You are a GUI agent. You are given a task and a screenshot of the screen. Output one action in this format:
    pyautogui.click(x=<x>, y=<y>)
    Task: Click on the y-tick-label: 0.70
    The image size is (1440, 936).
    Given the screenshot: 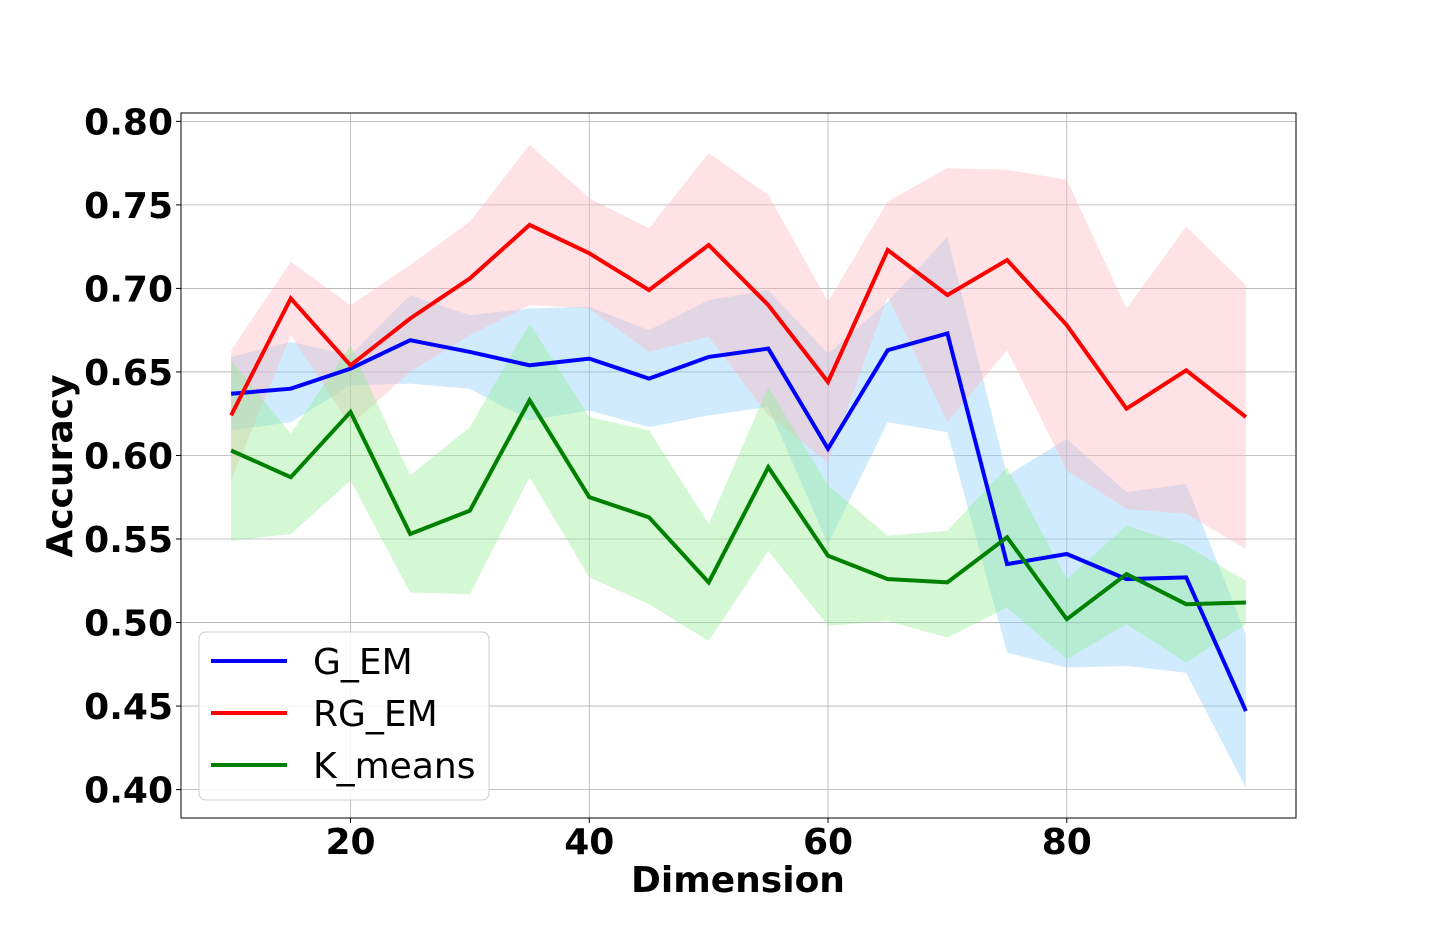 What is the action you would take?
    pyautogui.click(x=128, y=289)
    